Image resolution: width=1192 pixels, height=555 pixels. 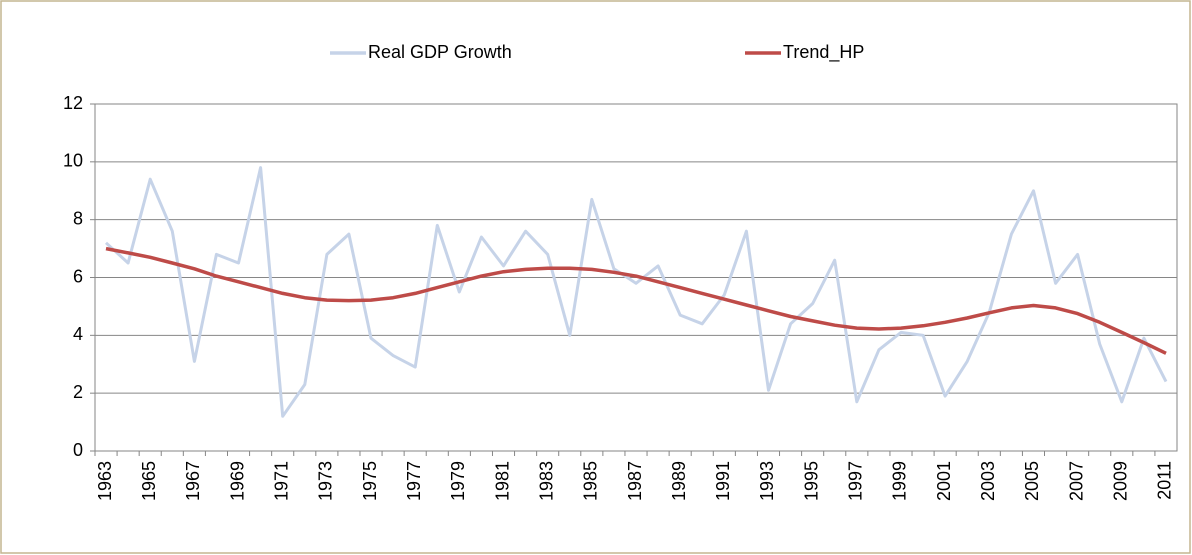 I want to click on x-tick-label: 1973, so click(x=326, y=481).